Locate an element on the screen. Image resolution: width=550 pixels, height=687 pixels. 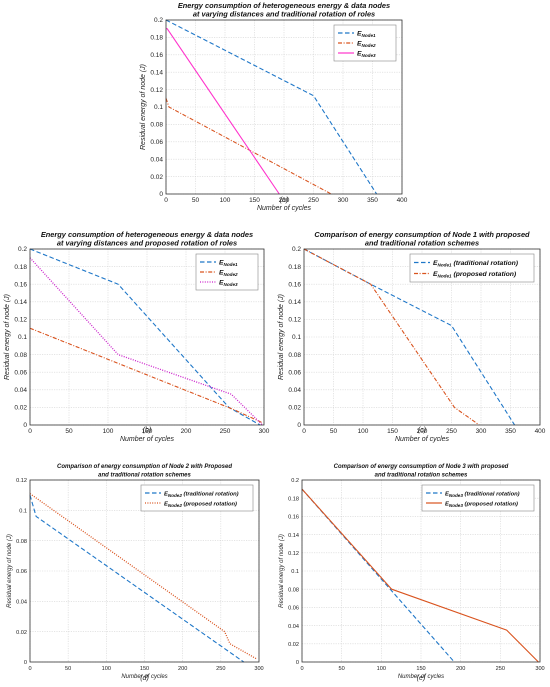
legend-label: ENode3 (proposed rotation) is located at coordinates (481, 504).